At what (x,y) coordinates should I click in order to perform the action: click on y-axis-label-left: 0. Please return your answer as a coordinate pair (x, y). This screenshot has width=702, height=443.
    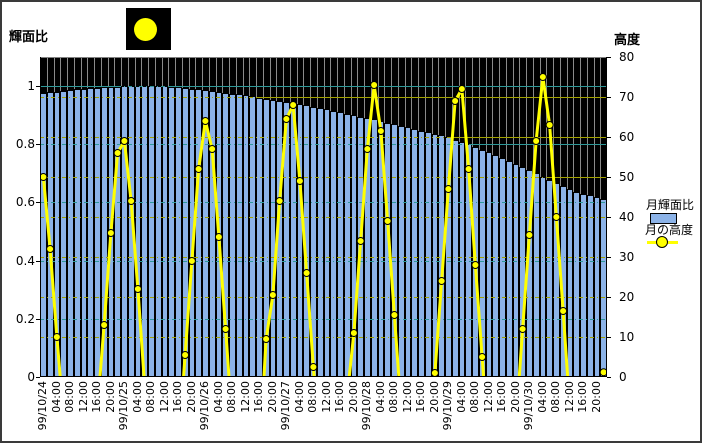
    Looking at the image, I should click on (31, 377).